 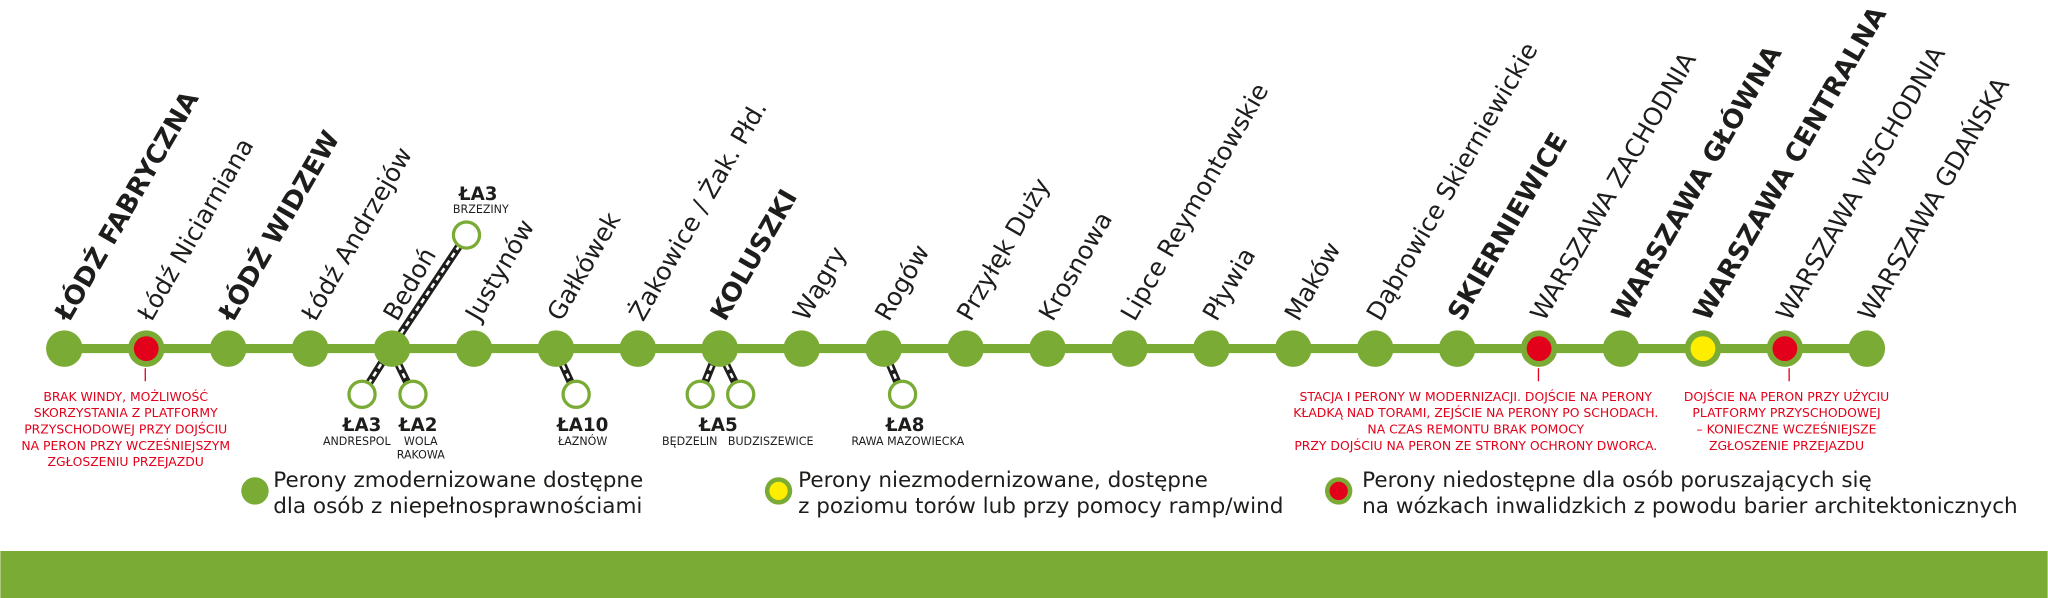 I want to click on branch-place: BĘDZELIN, so click(x=689, y=441).